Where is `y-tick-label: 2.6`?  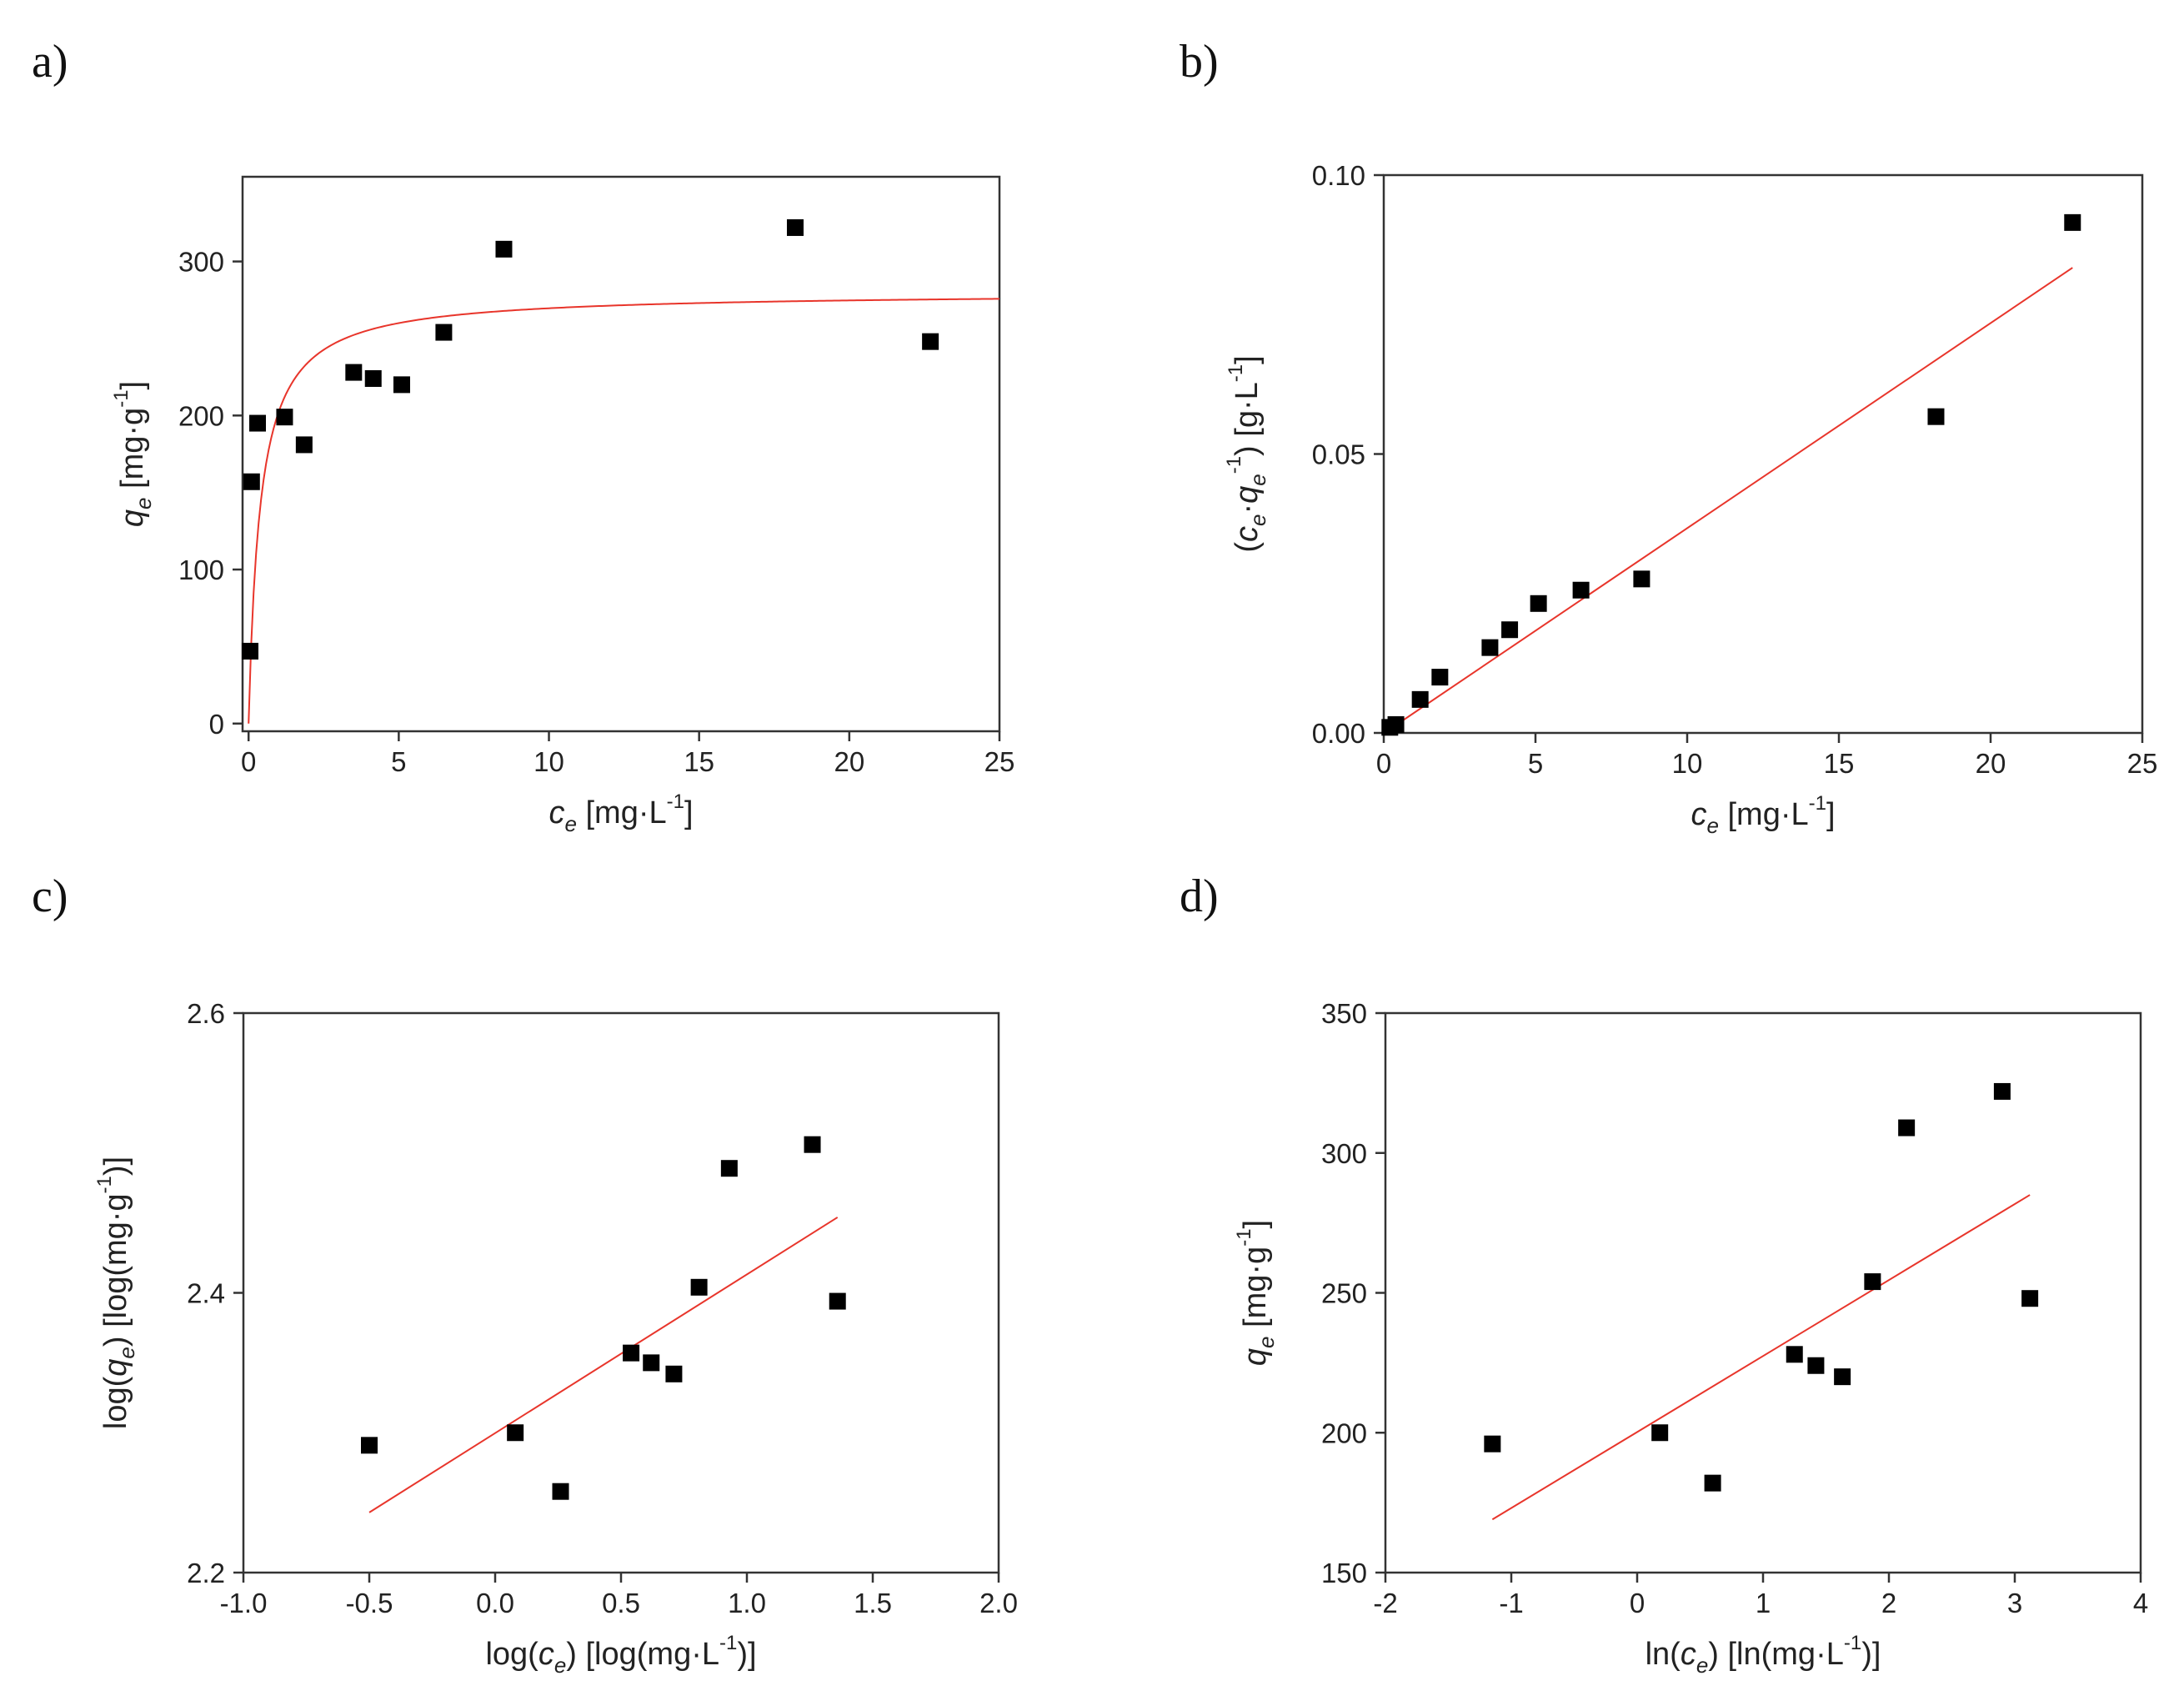
y-tick-label: 2.6 is located at coordinates (206, 1013).